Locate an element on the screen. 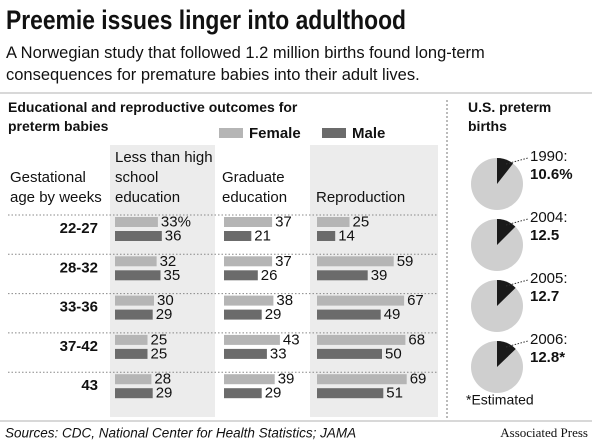 The image size is (592, 443). pie-value: 12.7 is located at coordinates (544, 296).